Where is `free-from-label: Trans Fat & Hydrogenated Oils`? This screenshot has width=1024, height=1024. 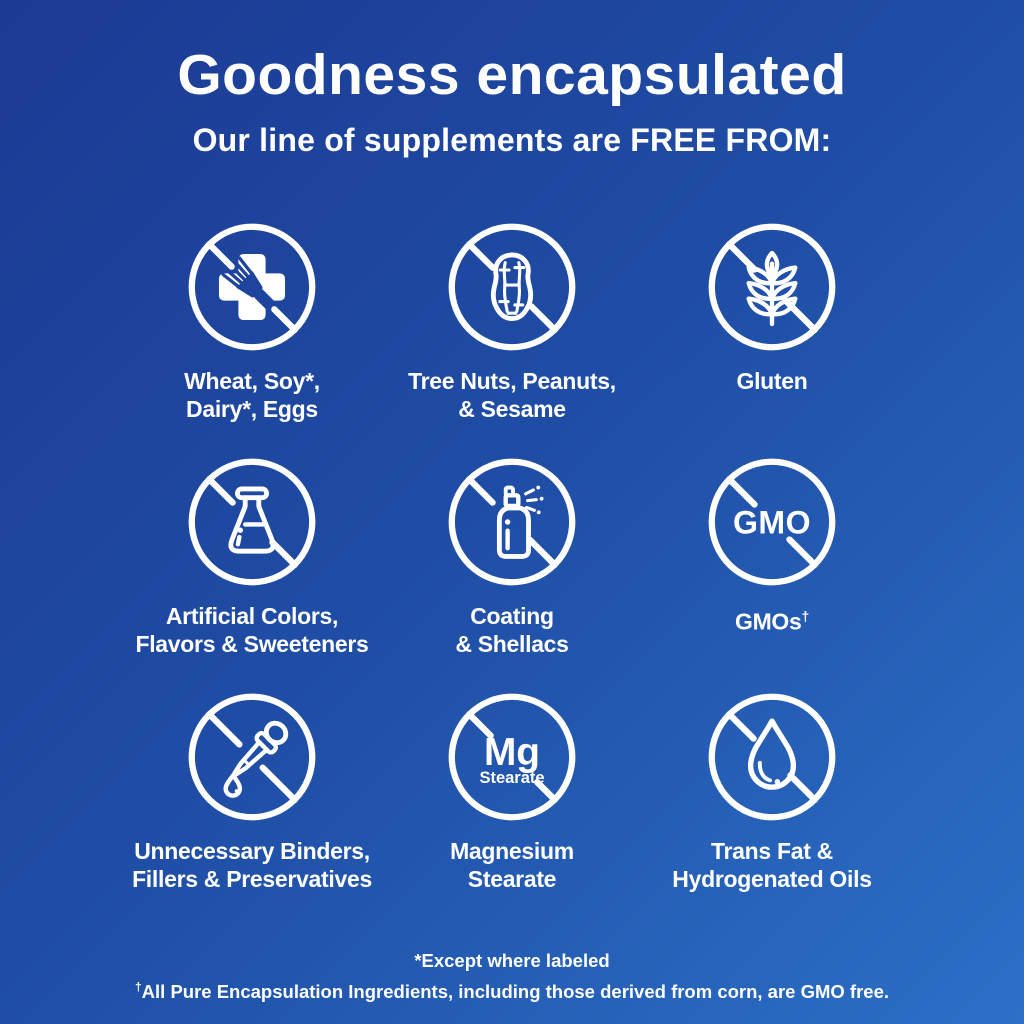 free-from-label: Trans Fat & Hydrogenated Oils is located at coordinates (772, 865).